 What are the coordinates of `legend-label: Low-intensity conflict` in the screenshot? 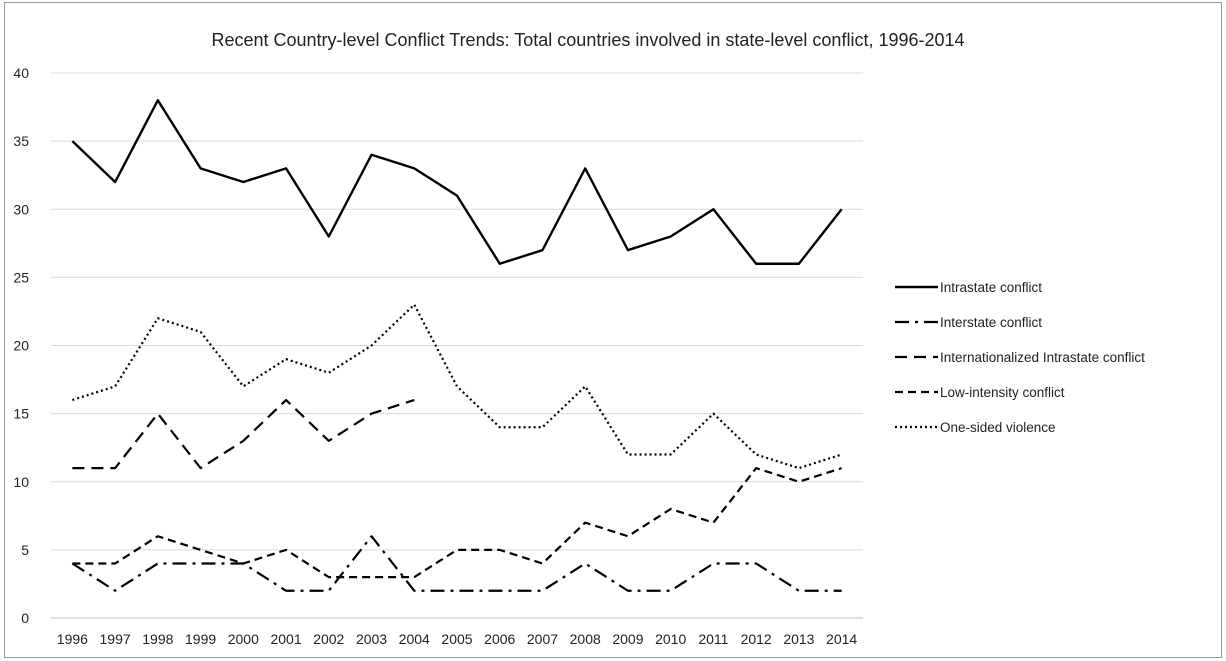 It's located at (1002, 392).